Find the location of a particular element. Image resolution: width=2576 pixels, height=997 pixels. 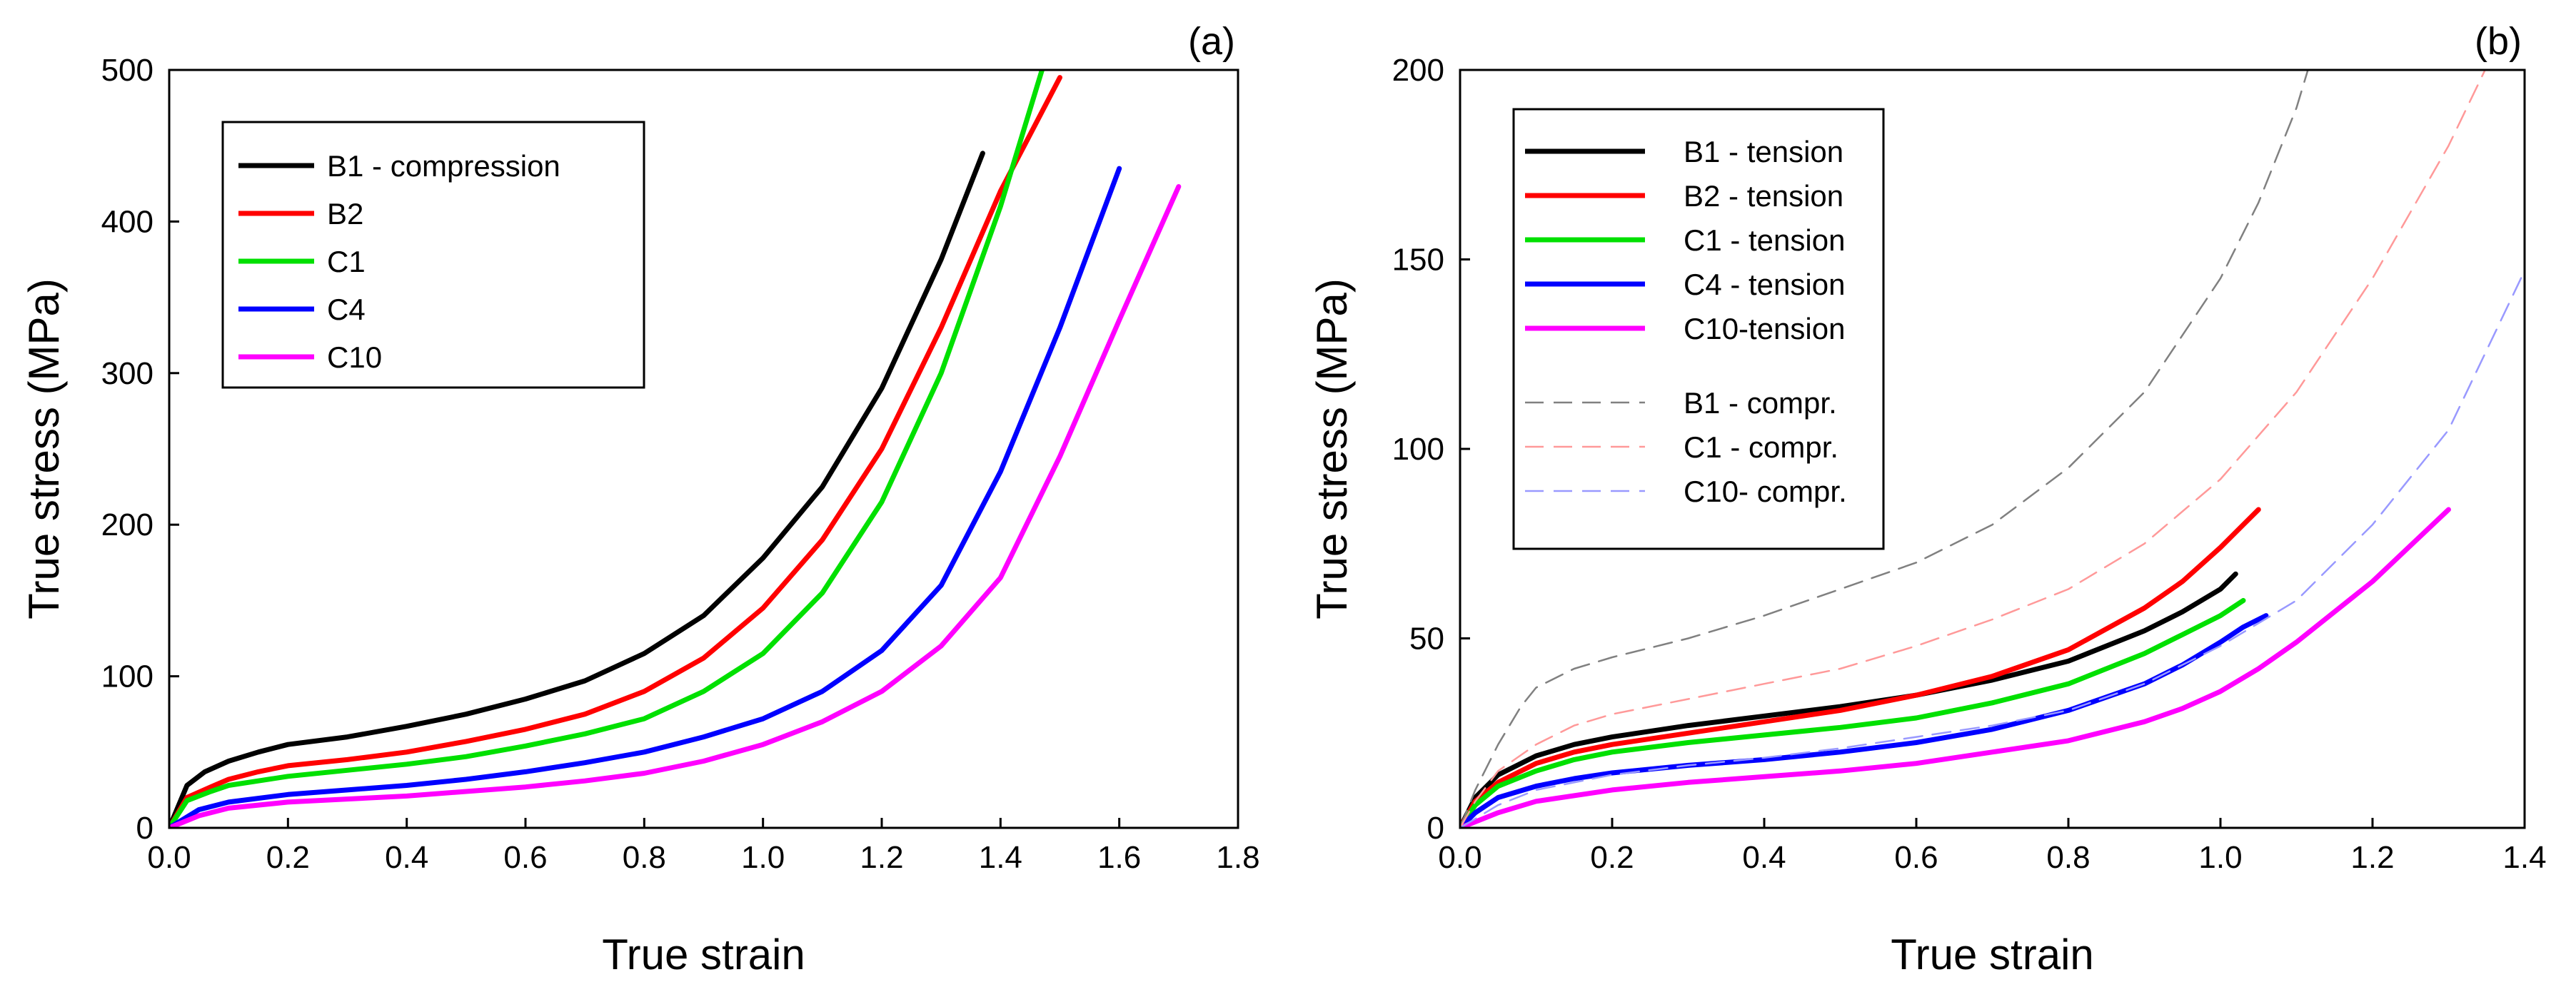

x-tick-label: 1.6 is located at coordinates (1119, 857).